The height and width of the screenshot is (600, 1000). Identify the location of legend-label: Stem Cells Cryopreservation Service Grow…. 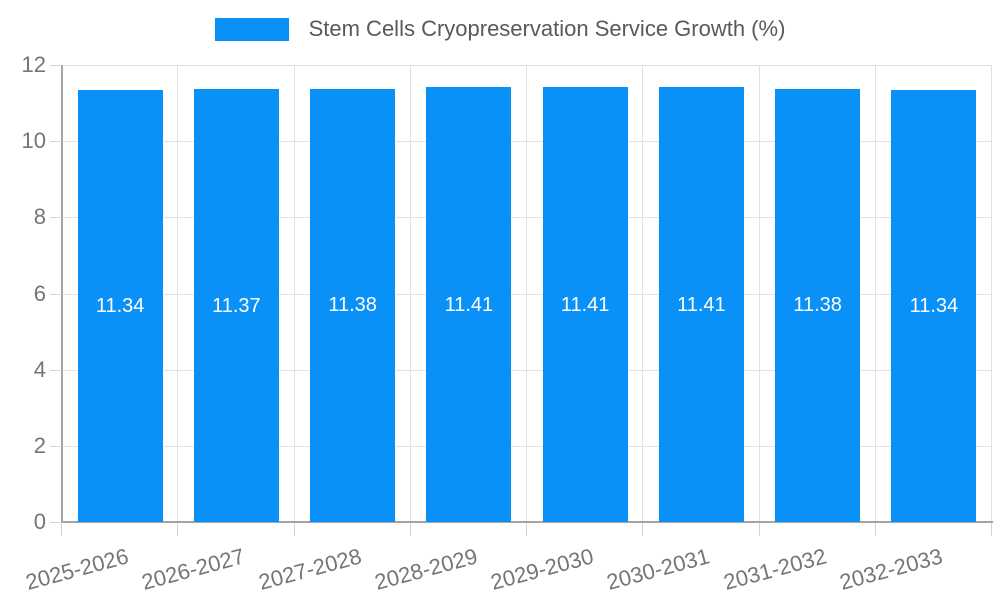
(547, 28).